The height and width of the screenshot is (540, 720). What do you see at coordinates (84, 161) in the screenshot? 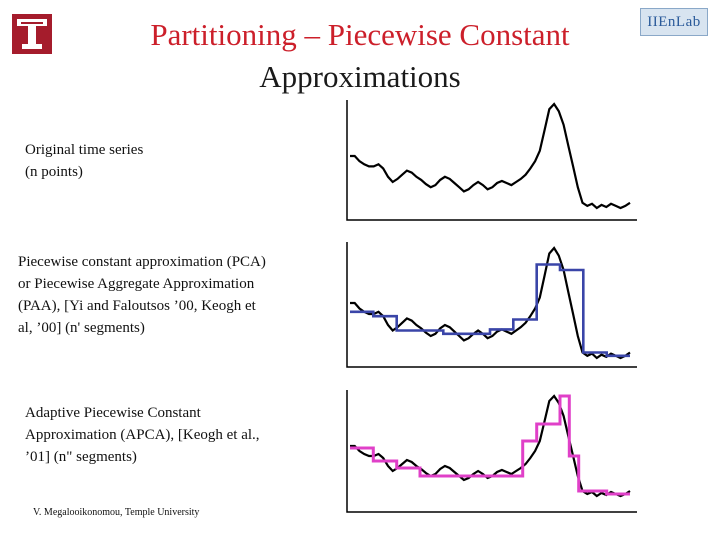
I see `original-series-label: Original time series (n points)` at bounding box center [84, 161].